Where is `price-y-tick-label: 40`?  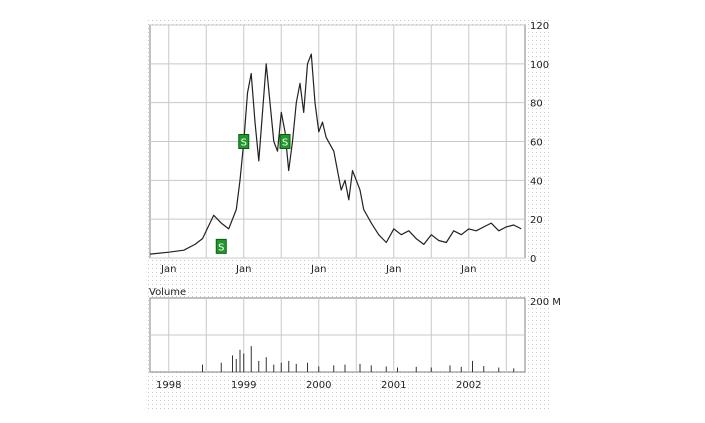 price-y-tick-label: 40 is located at coordinates (536, 181).